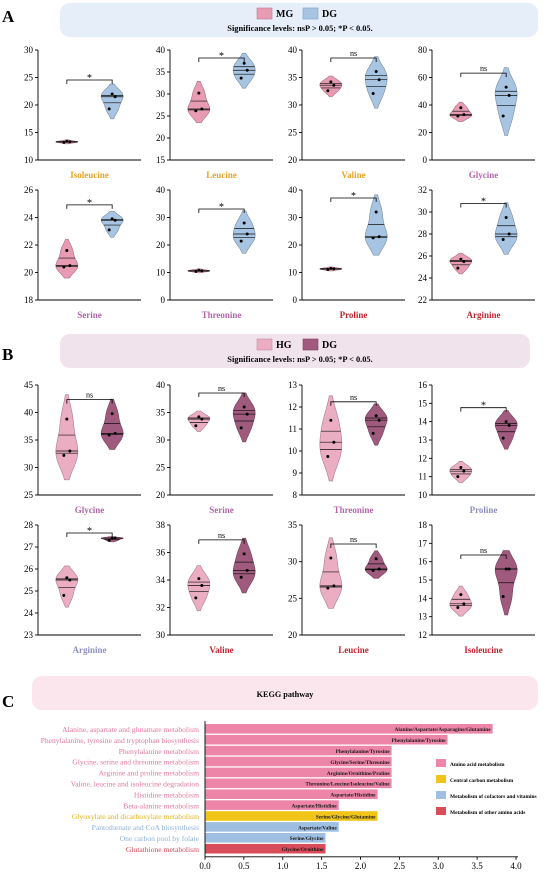 The width and height of the screenshot is (550, 877). Describe the element at coordinates (483, 68) in the screenshot. I see `significance-mark: ns` at that location.